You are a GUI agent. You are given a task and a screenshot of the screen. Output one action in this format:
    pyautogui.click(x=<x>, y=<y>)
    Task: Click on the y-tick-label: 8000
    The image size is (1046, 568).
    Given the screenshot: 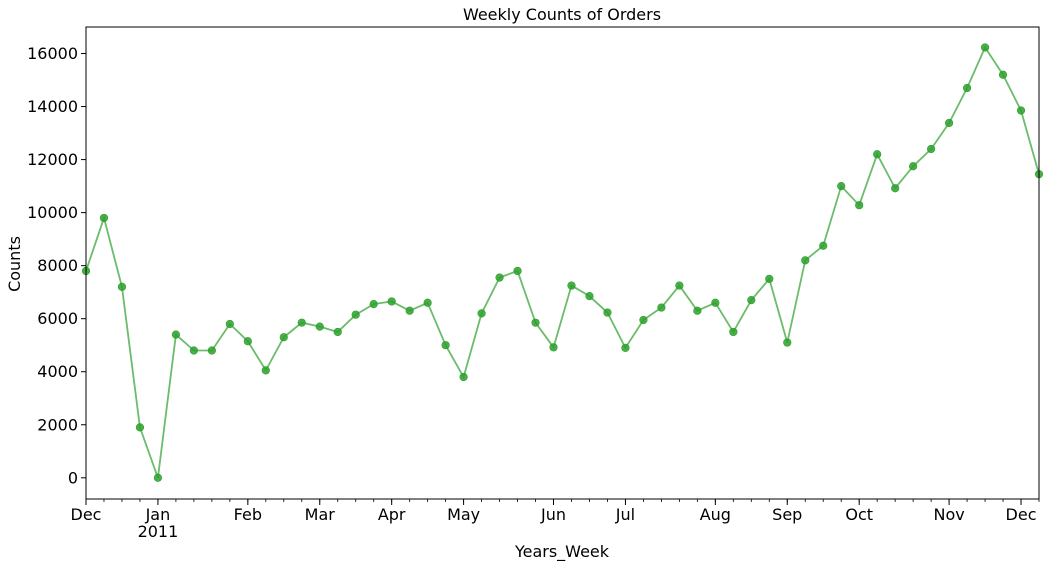 What is the action you would take?
    pyautogui.click(x=57, y=265)
    